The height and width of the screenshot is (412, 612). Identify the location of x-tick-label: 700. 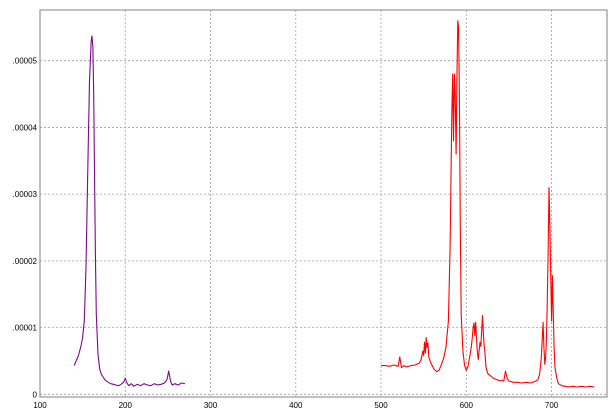
(552, 405).